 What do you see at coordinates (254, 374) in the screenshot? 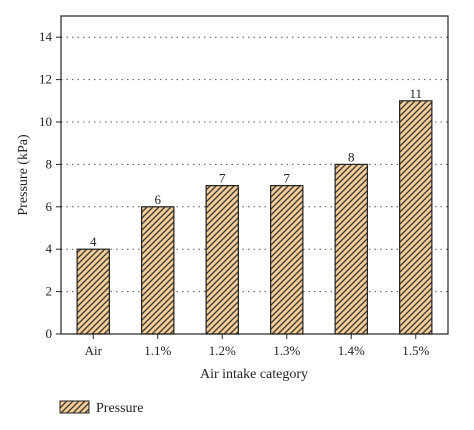
I see `x-axis-title: Air intake category` at bounding box center [254, 374].